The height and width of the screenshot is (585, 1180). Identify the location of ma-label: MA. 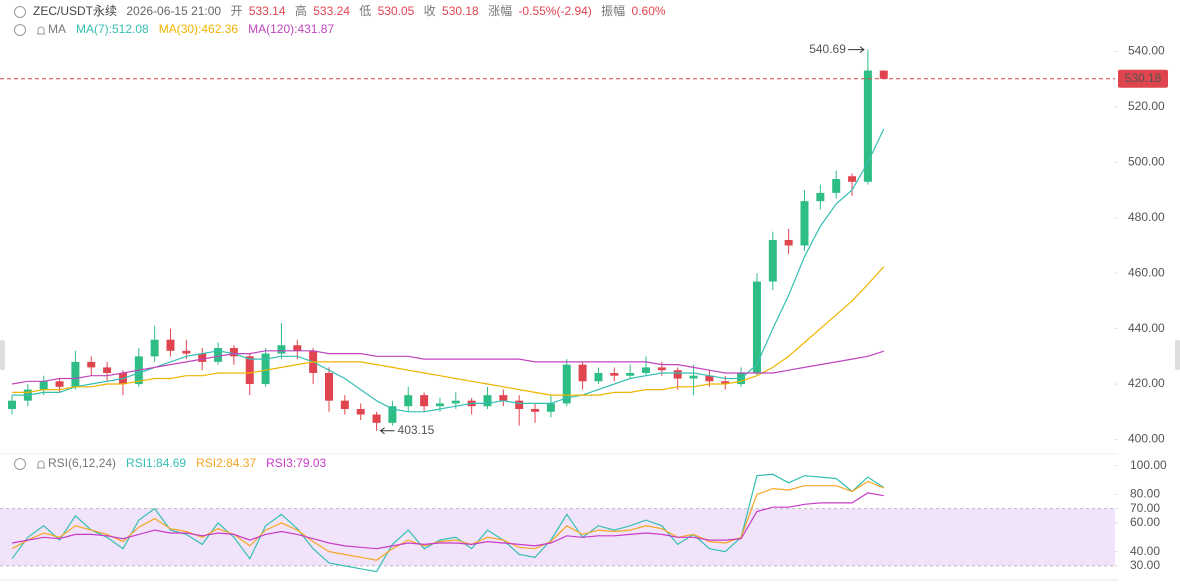
(57, 29).